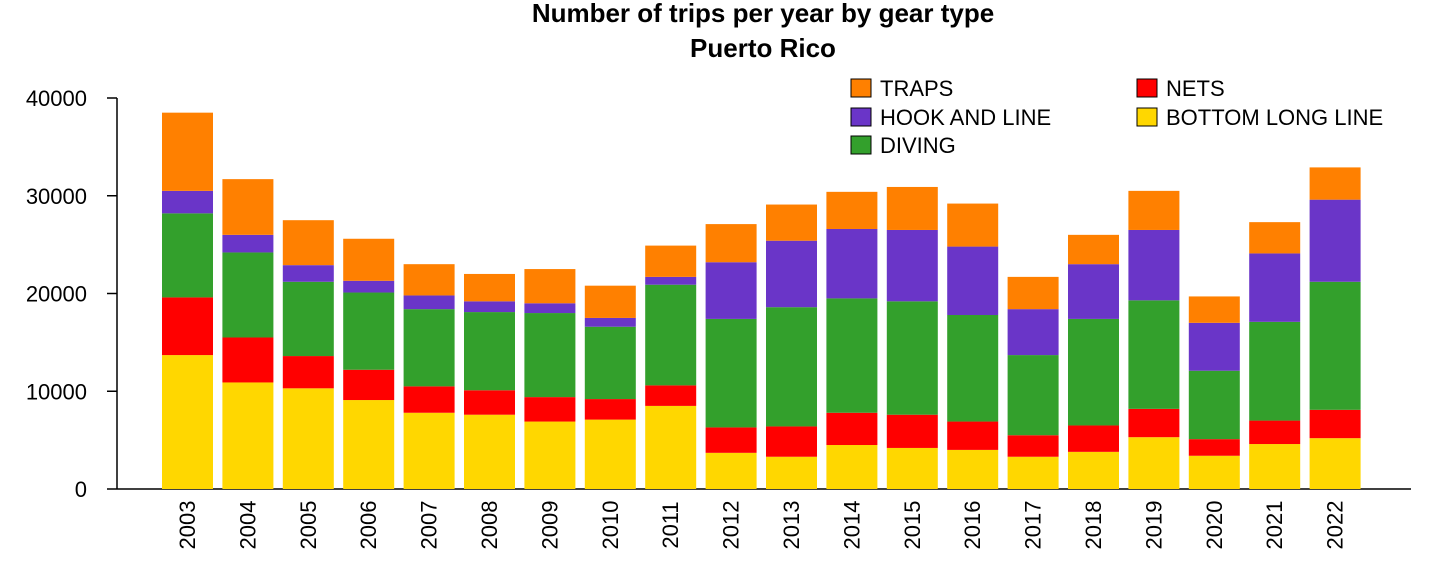 The height and width of the screenshot is (576, 1440). Describe the element at coordinates (1335, 183) in the screenshot. I see `bar-traps-2022` at that location.